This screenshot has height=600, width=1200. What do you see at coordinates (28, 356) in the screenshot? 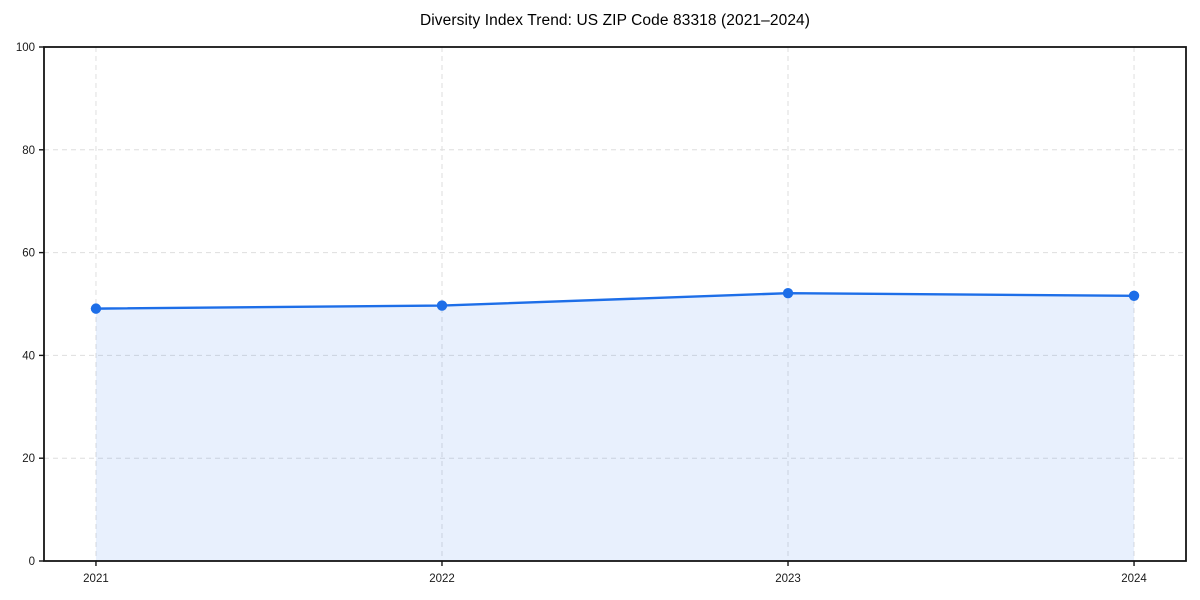
I see `y-tick-label: 40` at bounding box center [28, 356].